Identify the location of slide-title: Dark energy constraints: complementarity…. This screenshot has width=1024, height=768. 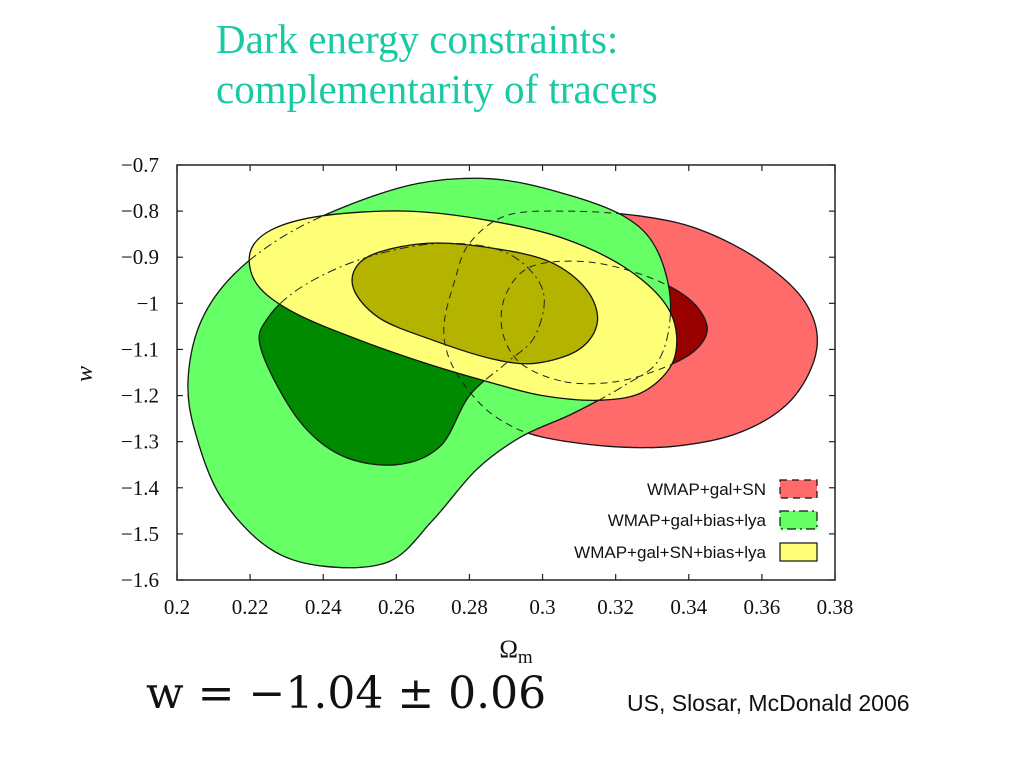
(437, 64).